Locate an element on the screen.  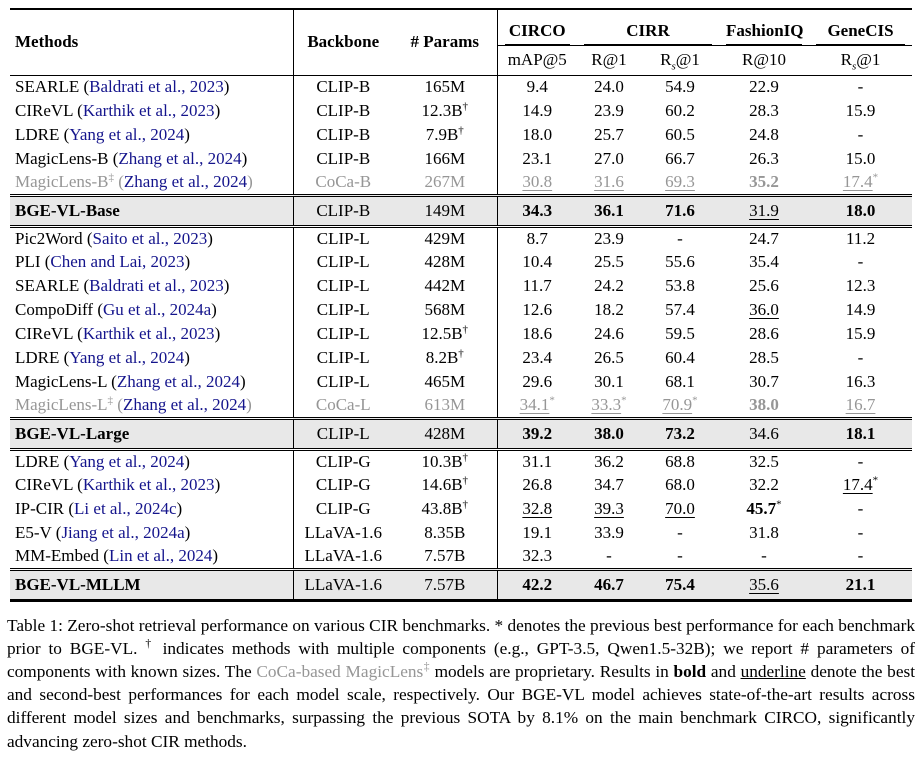
citation-link: Lin et al., 2024 is located at coordinates (160, 556).